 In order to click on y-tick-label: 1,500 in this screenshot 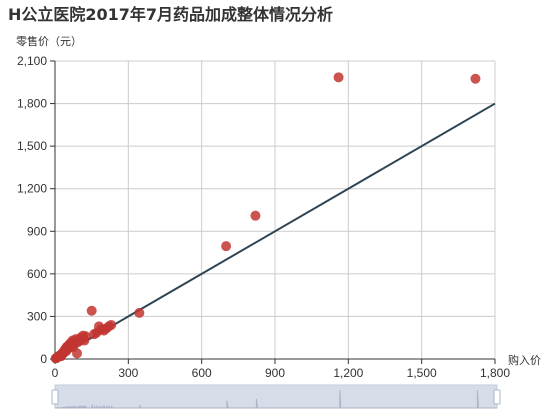, I will do `click(32, 146)`.